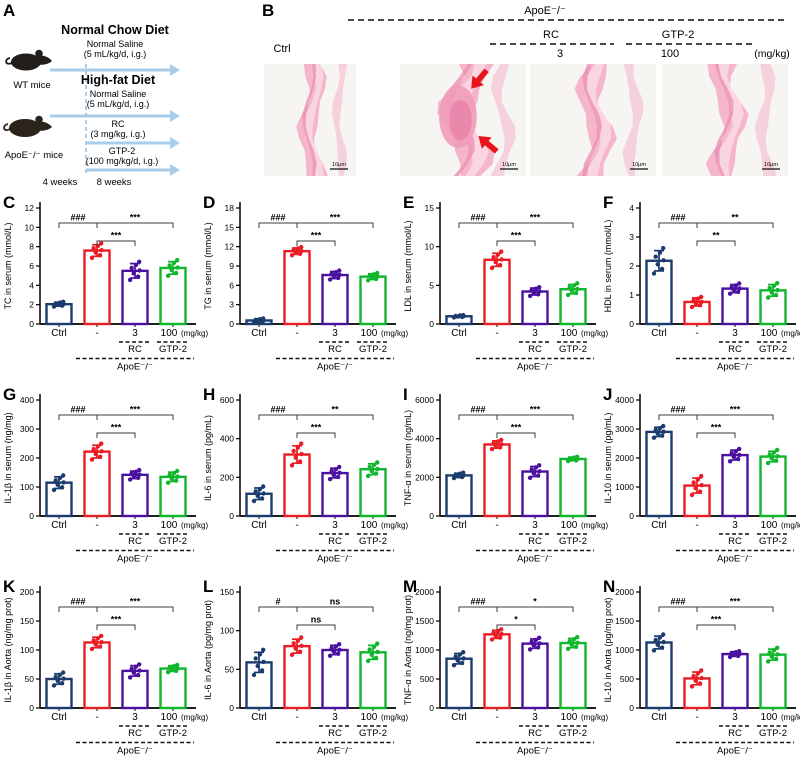 This screenshot has width=800, height=768. Describe the element at coordinates (209, 394) in the screenshot. I see `panel-letter-H: H` at that location.